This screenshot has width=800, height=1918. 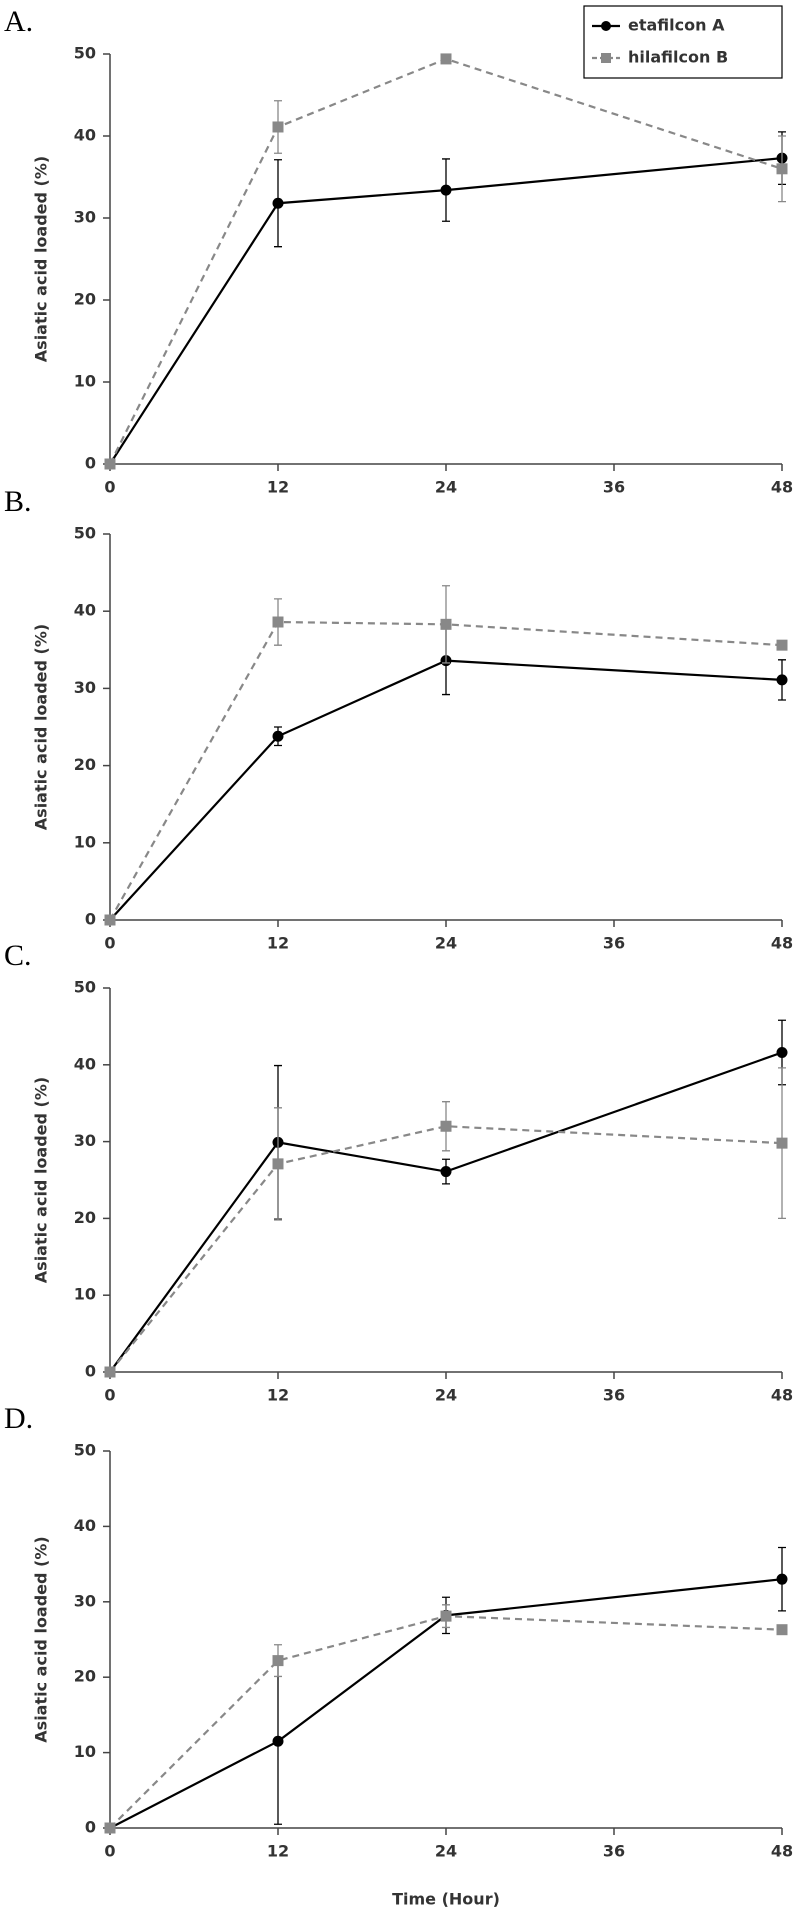 I want to click on panel-label: D., so click(x=18, y=1418).